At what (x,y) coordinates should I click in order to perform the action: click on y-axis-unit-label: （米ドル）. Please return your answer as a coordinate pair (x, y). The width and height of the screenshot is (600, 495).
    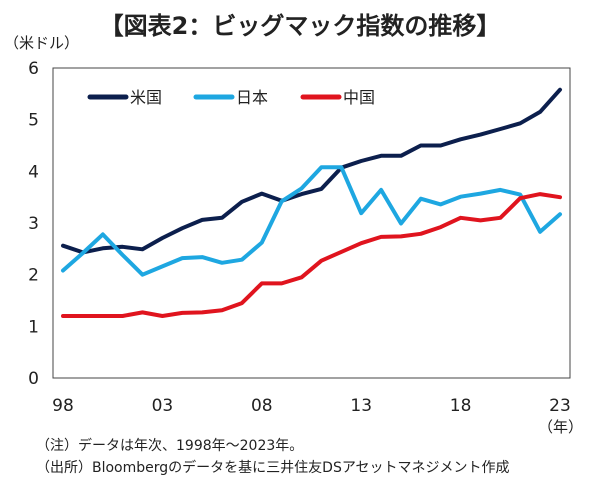
    Looking at the image, I should click on (41, 43).